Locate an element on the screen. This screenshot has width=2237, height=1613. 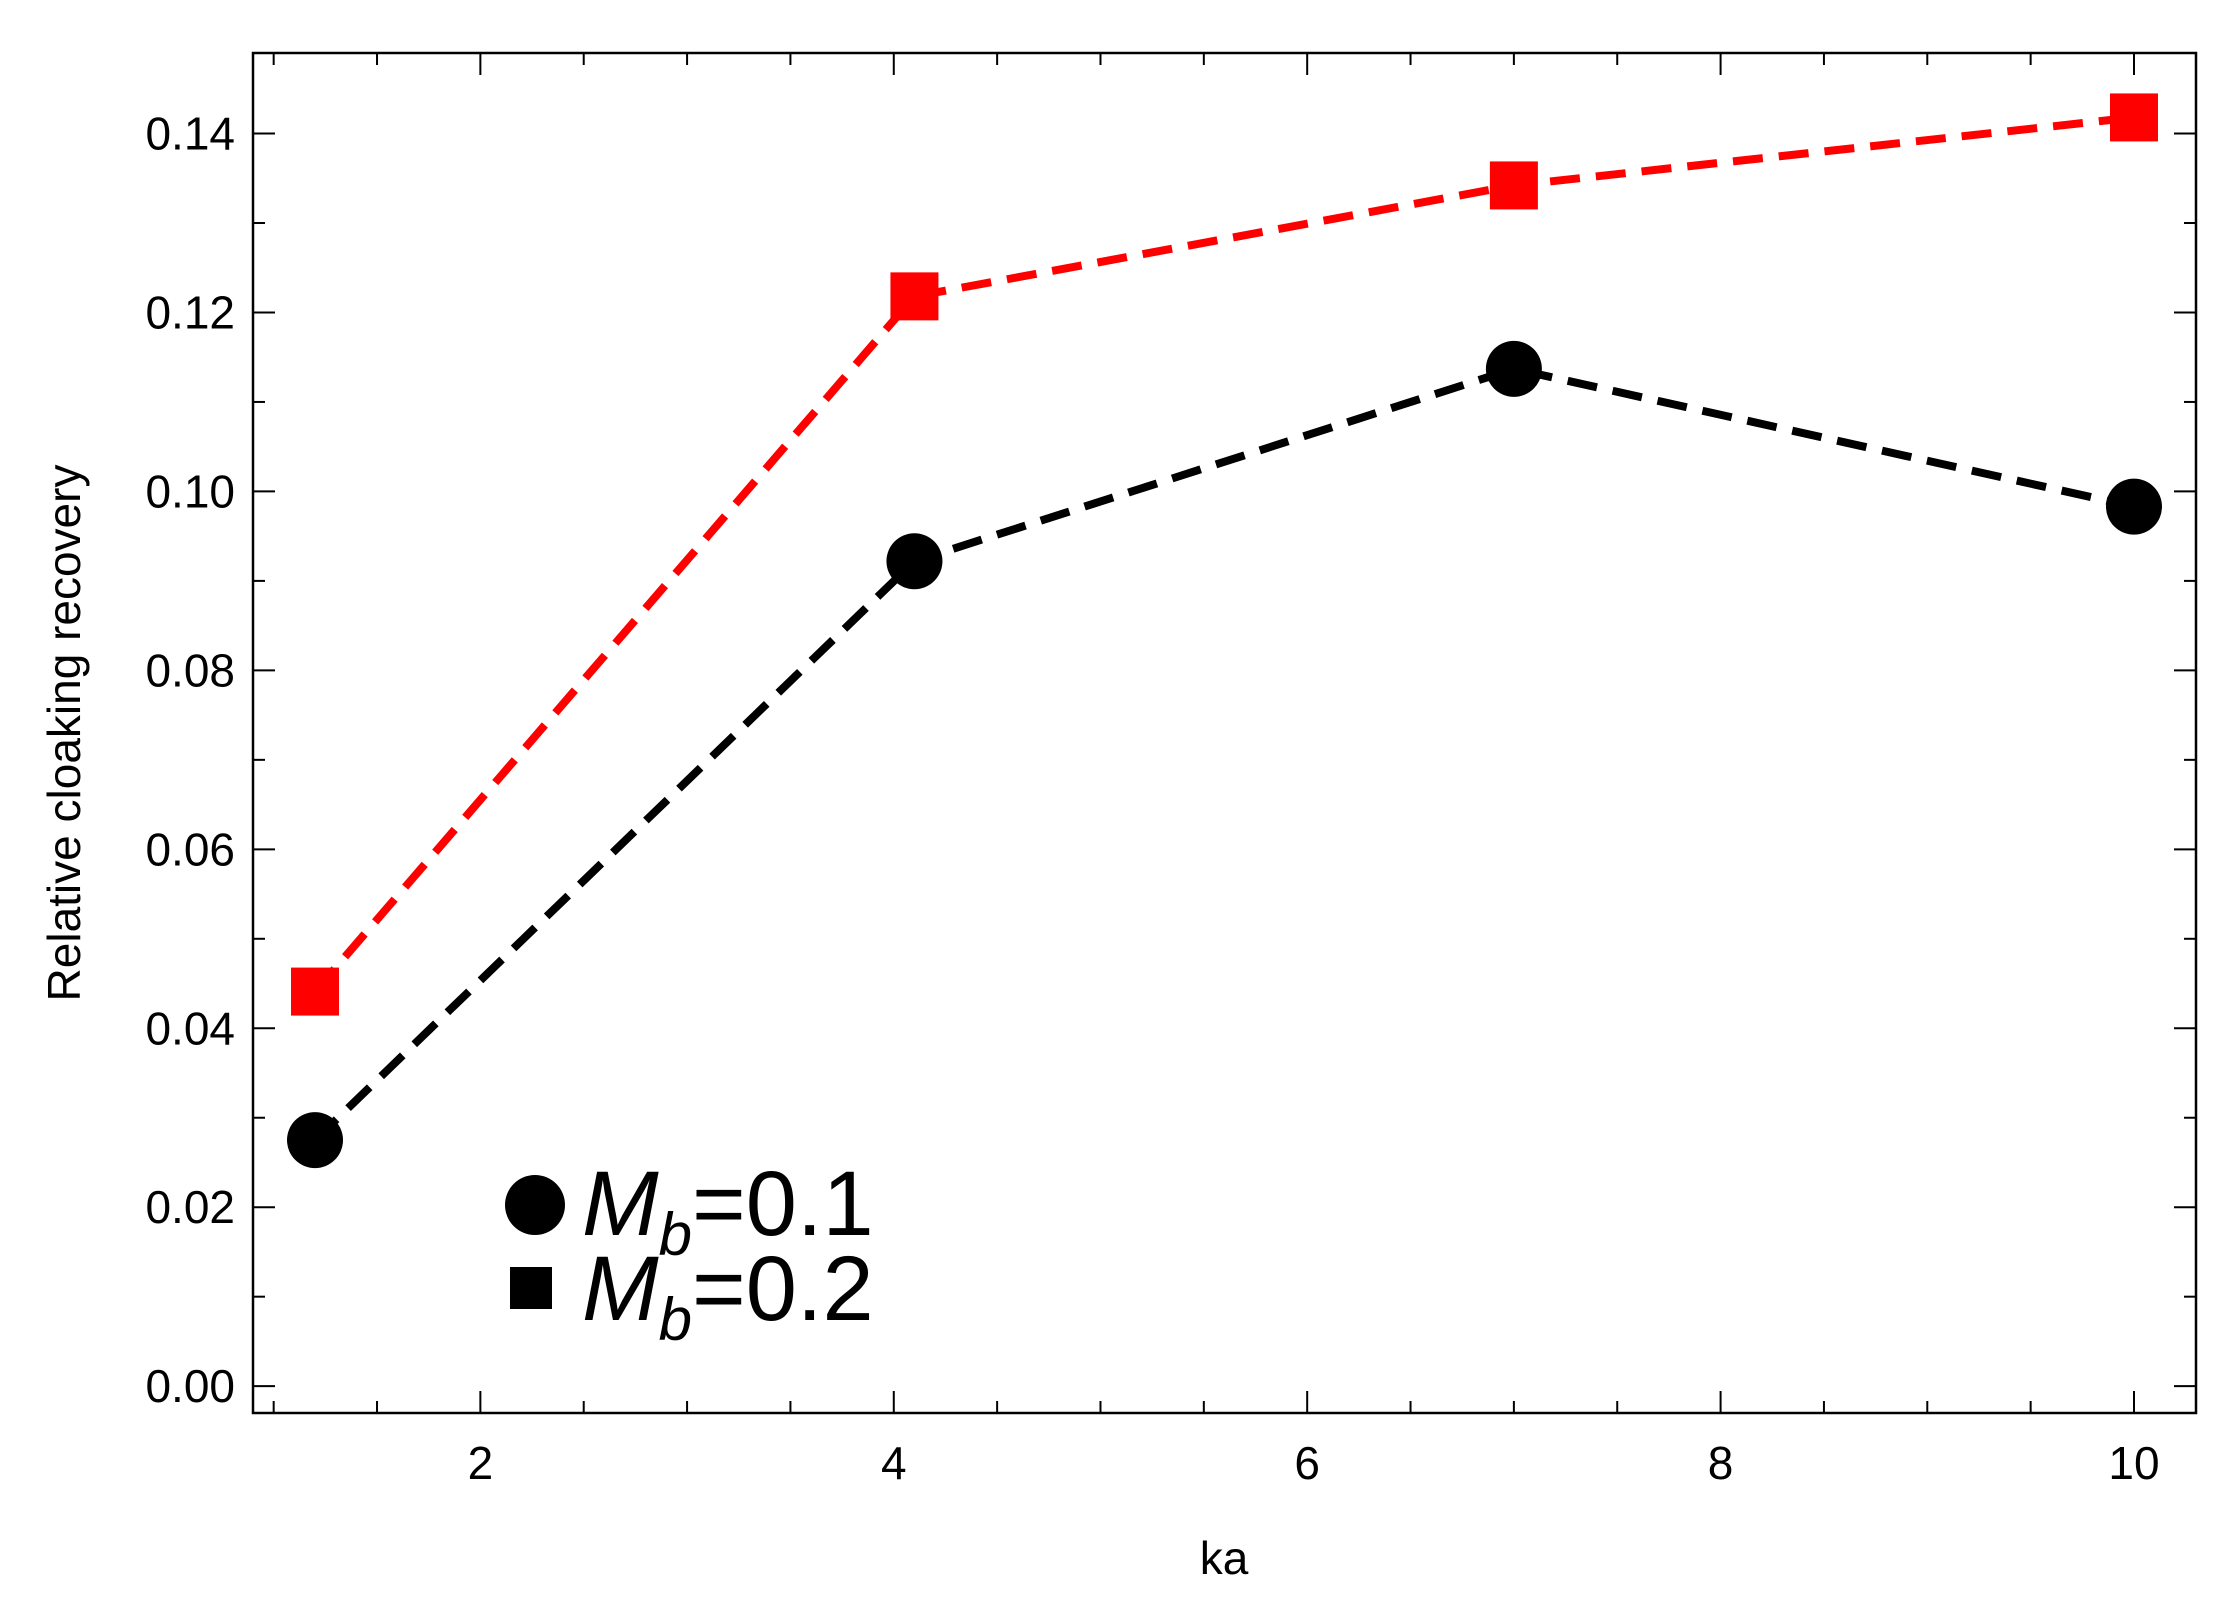
x-tick-label: 4 is located at coordinates (894, 1463).